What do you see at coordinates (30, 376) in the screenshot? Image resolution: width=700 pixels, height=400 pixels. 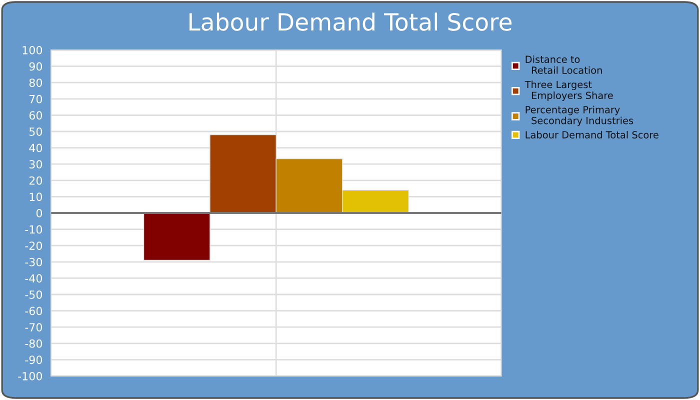 I see `y-tick-label: -100` at bounding box center [30, 376].